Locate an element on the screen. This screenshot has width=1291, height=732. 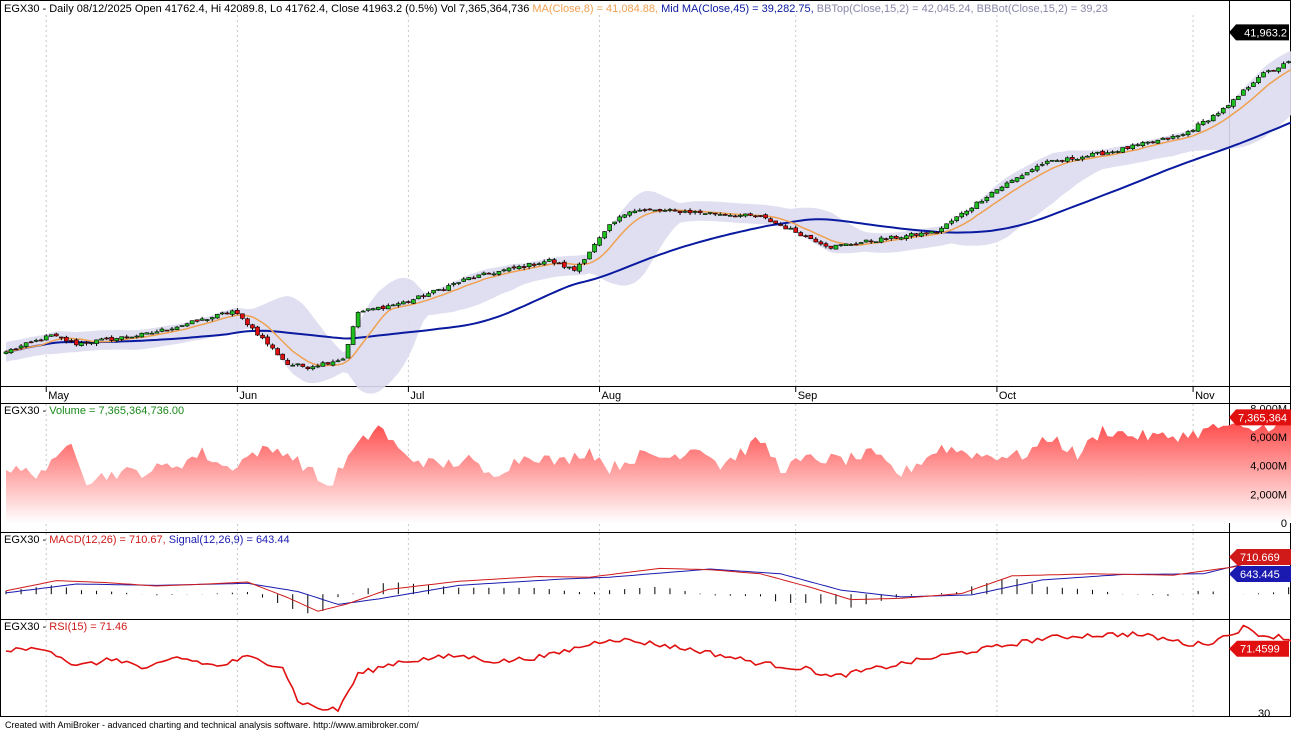
volume-area is located at coordinates (648, 471).